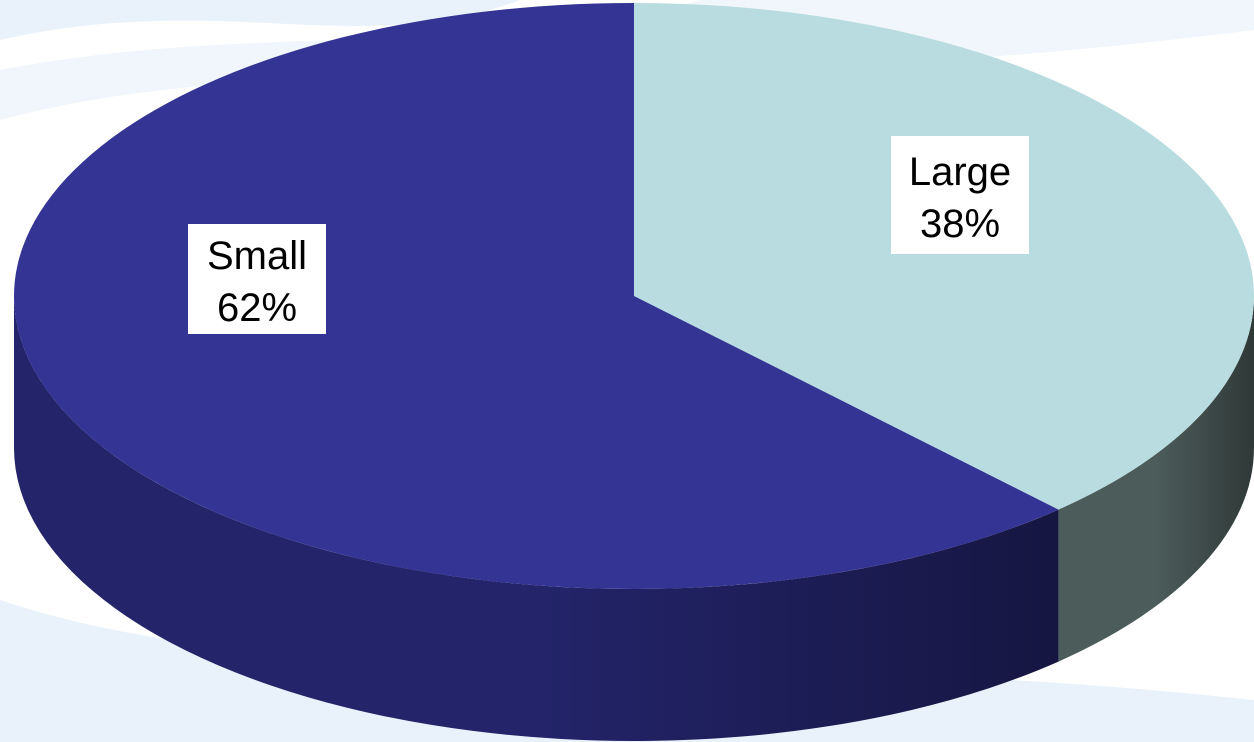 The height and width of the screenshot is (742, 1254). Describe the element at coordinates (257, 256) in the screenshot. I see `data-label-category: Small` at that location.